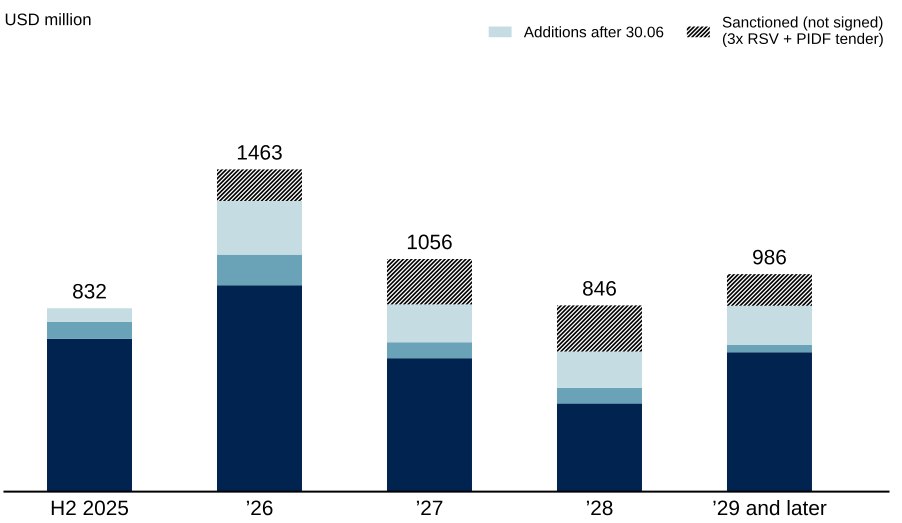  I want to click on annotation: 1463, so click(260, 152).